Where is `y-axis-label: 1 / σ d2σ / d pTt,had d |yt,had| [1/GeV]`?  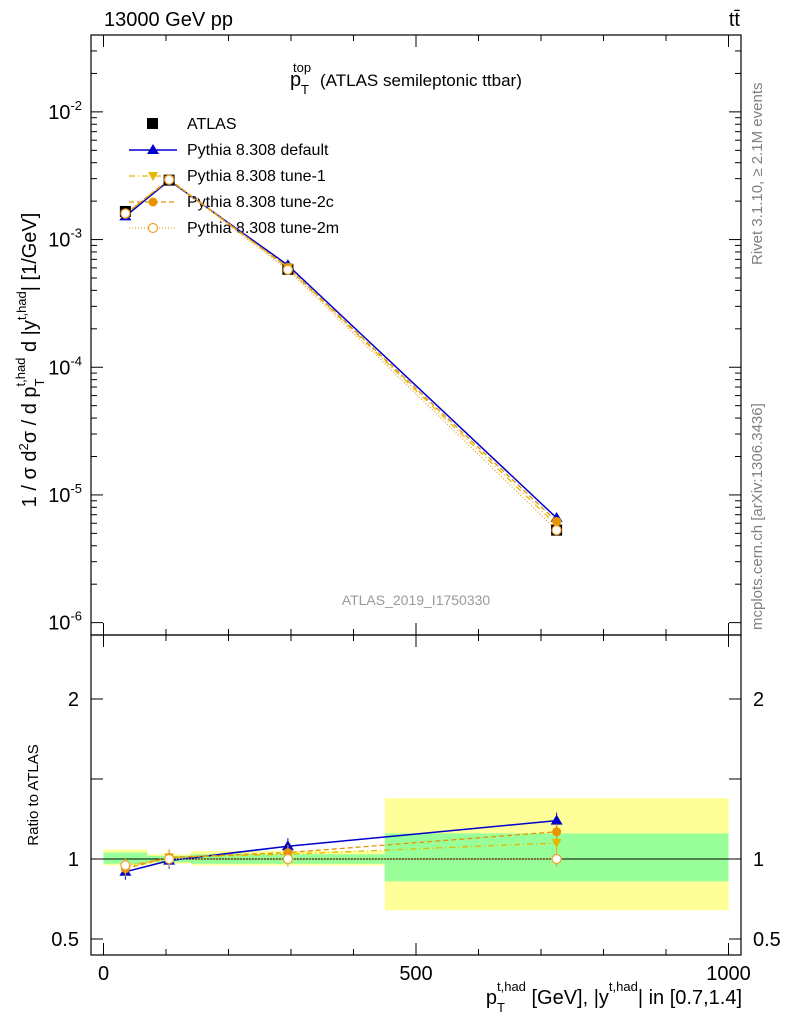
y-axis-label: 1 / σ d2σ / d pTt,had d |yt,had| [1/GeV] is located at coordinates (30, 360).